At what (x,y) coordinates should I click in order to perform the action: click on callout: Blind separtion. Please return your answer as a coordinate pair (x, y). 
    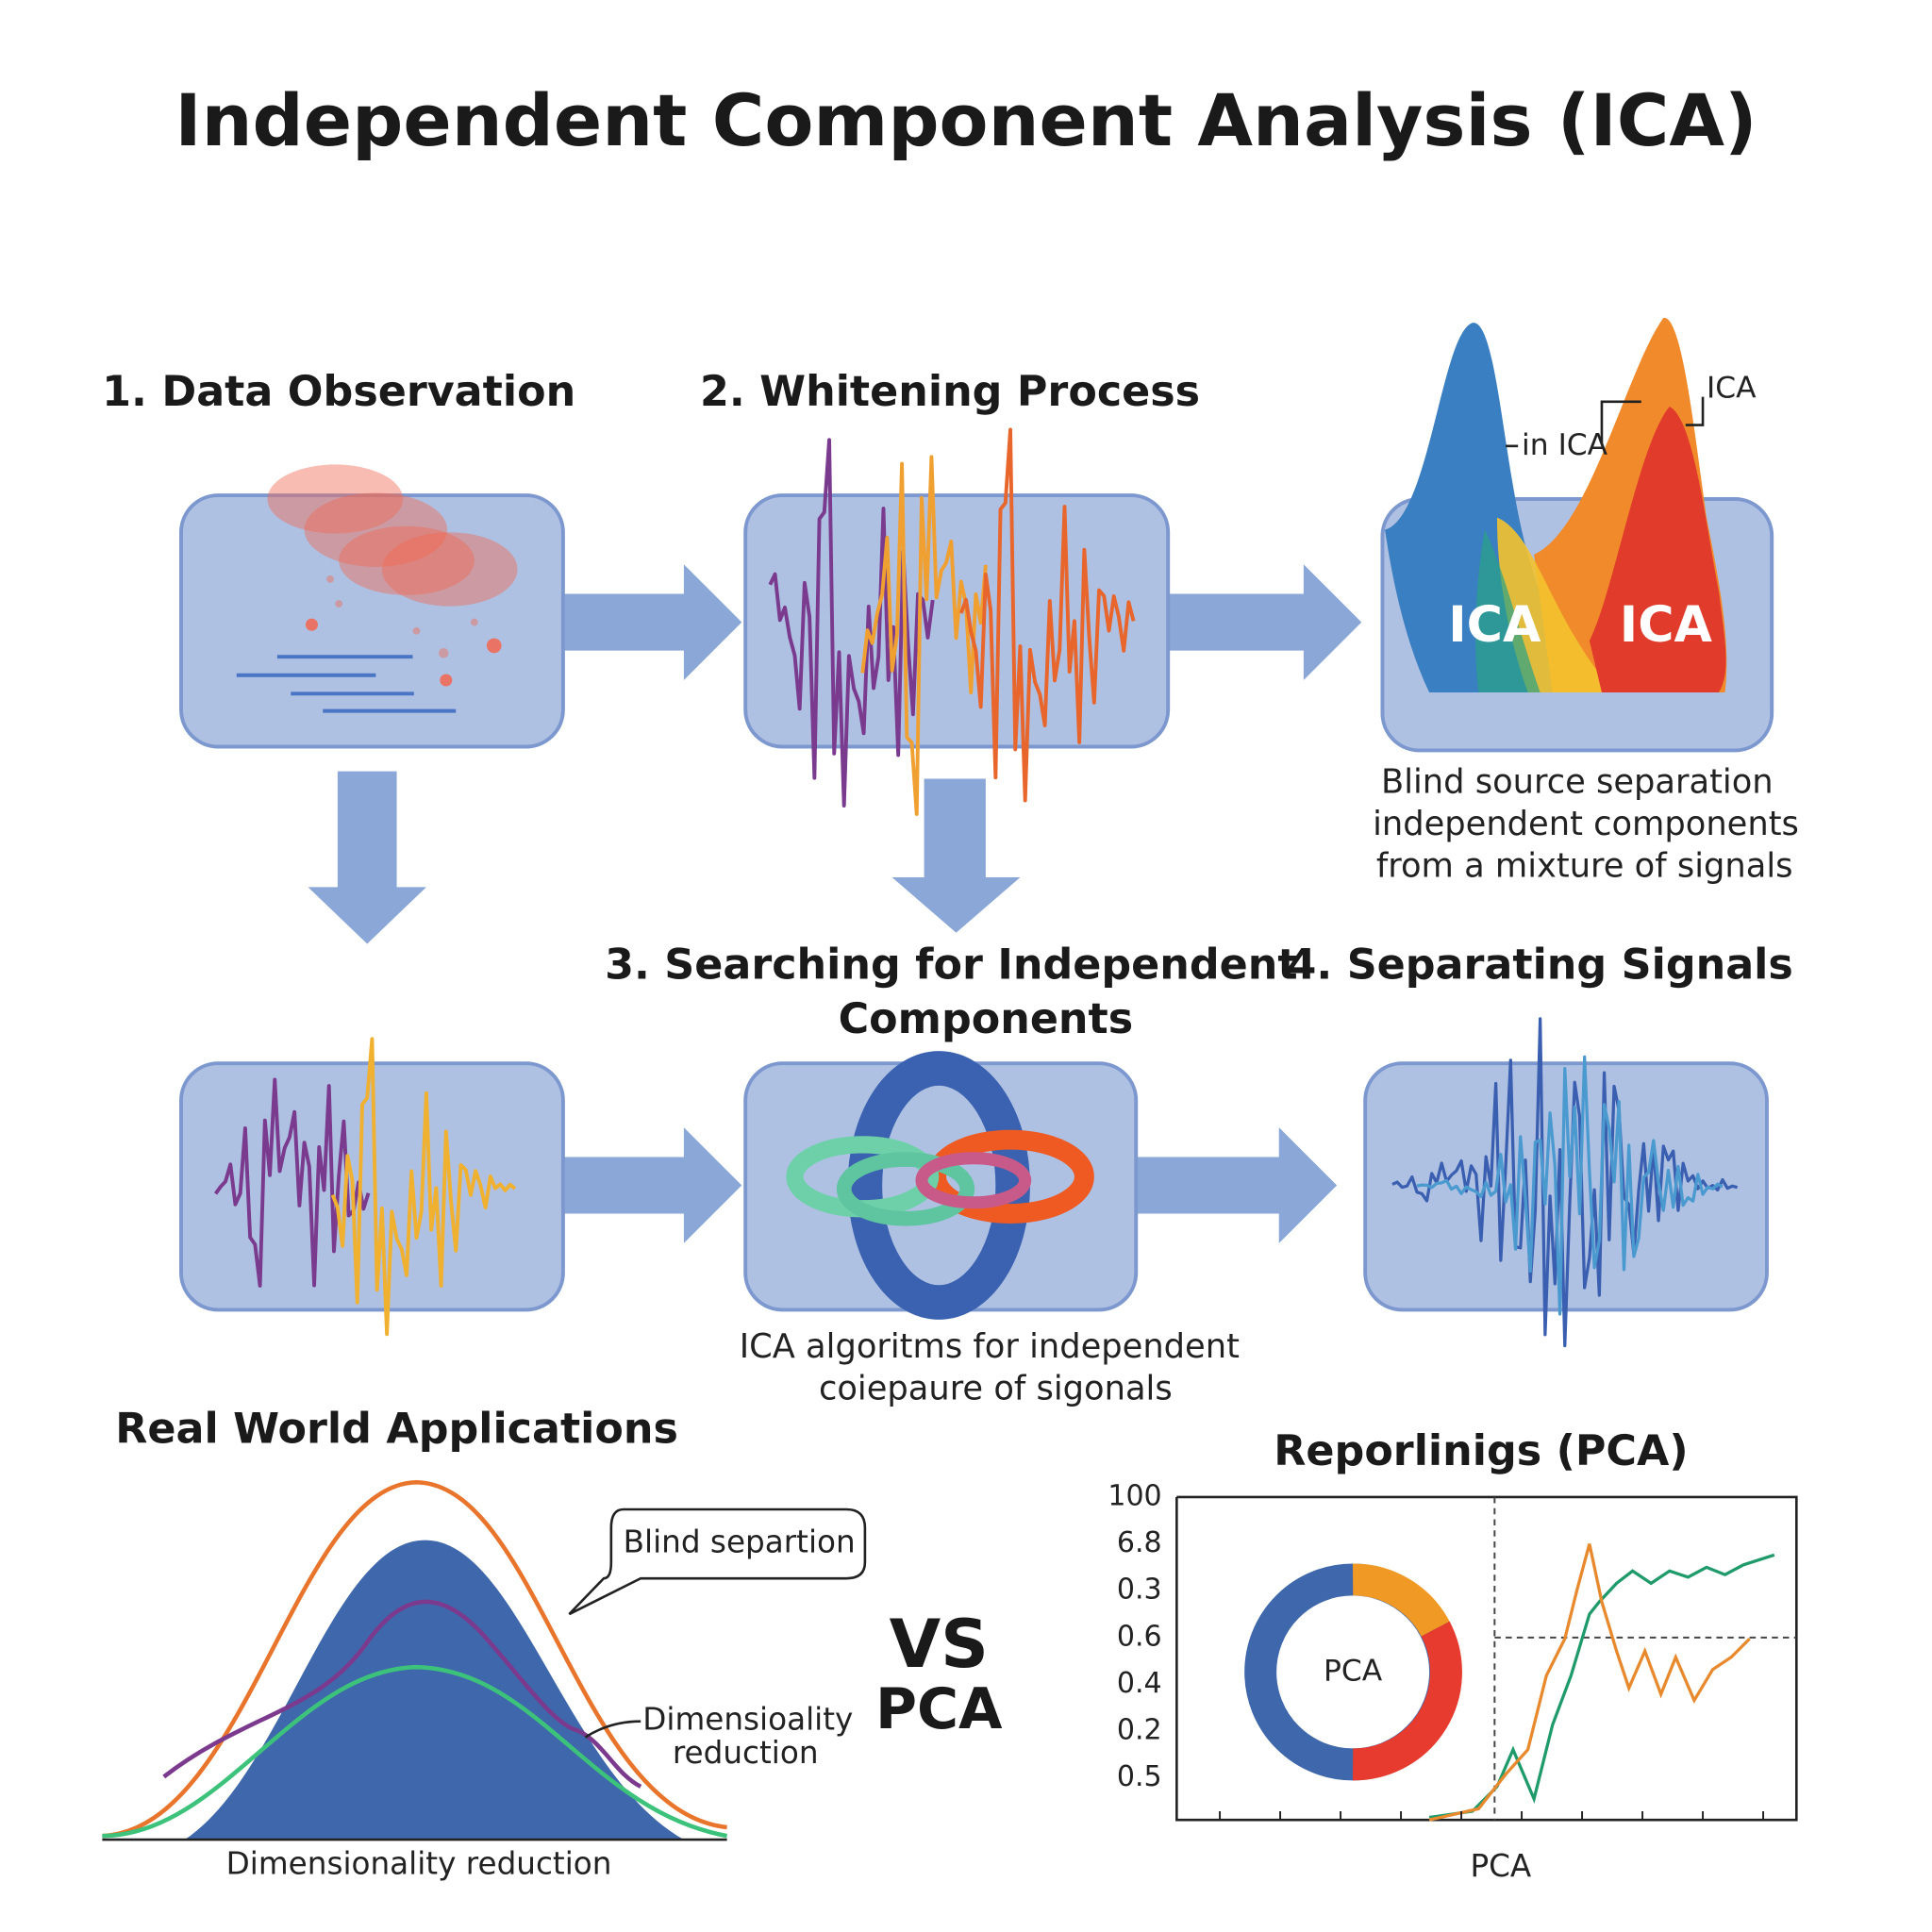
    Looking at the image, I should click on (740, 1542).